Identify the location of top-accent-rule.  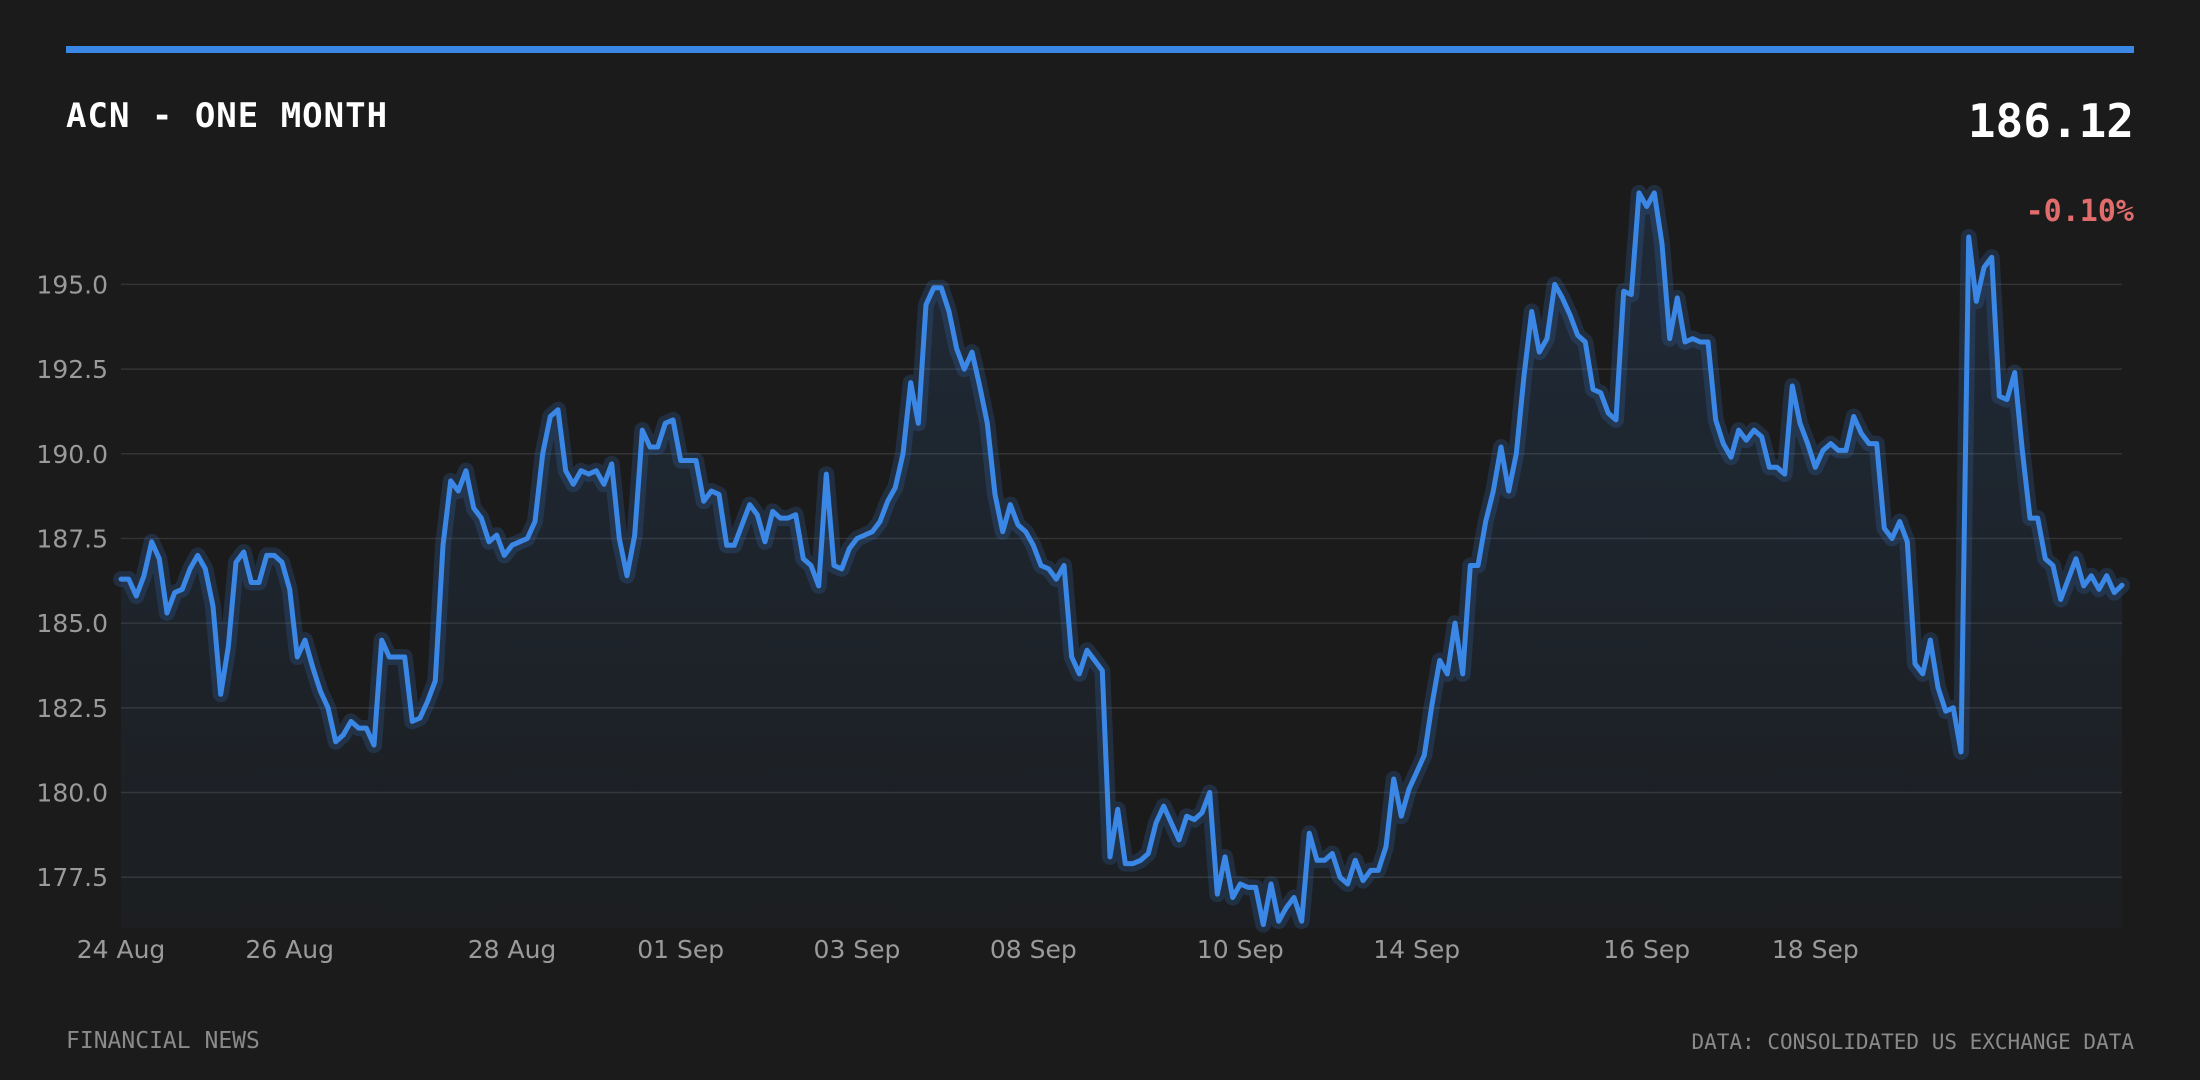
(1100, 49).